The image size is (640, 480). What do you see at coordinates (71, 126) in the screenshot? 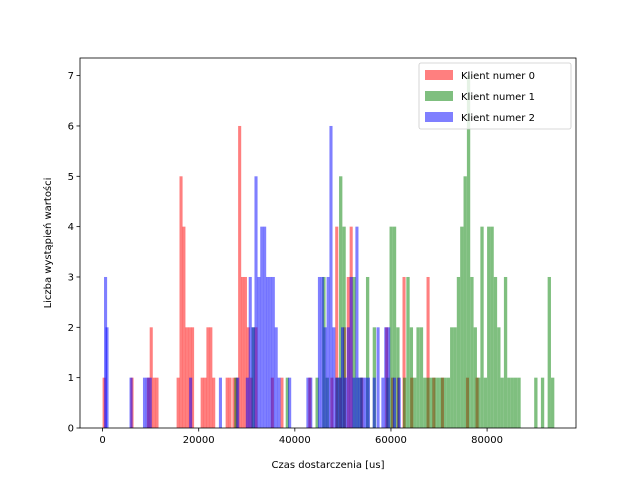
I see `y-tick-label-6: 6` at bounding box center [71, 126].